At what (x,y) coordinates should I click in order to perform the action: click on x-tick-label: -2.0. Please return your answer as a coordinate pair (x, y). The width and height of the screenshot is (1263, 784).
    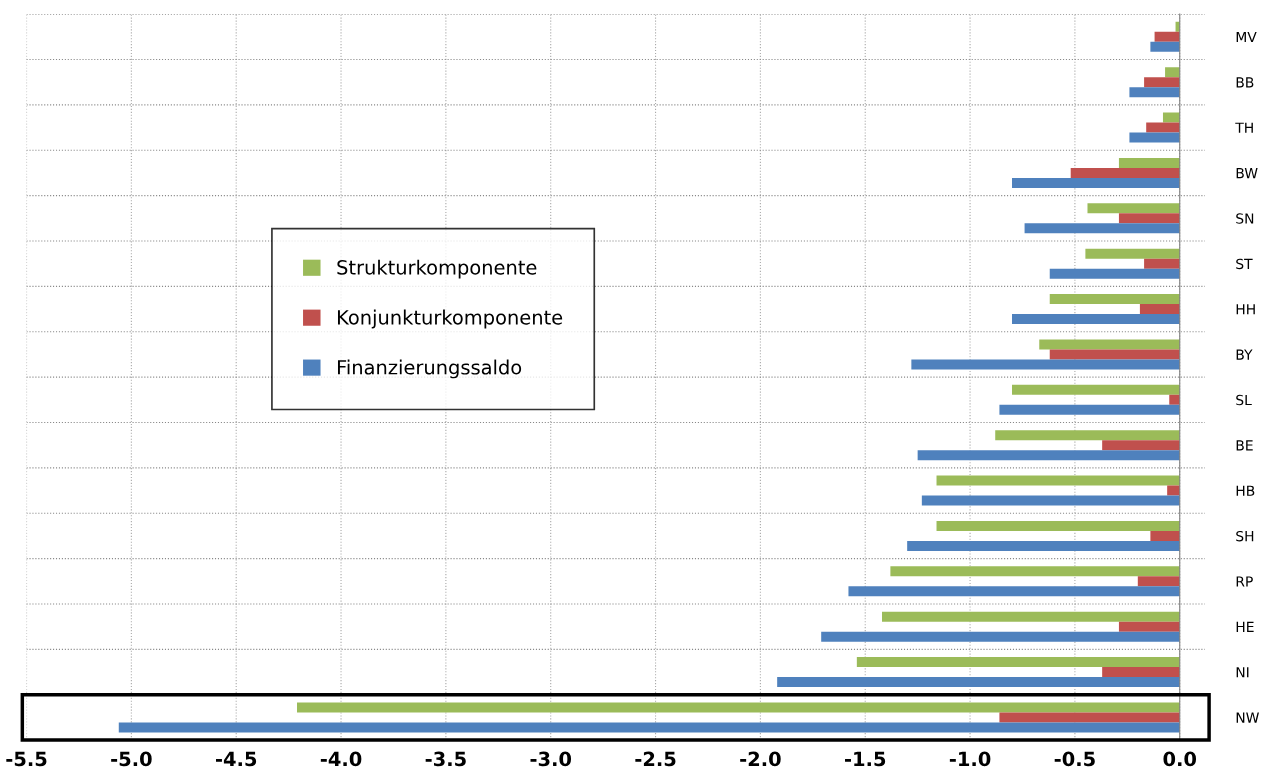
    Looking at the image, I should click on (760, 759).